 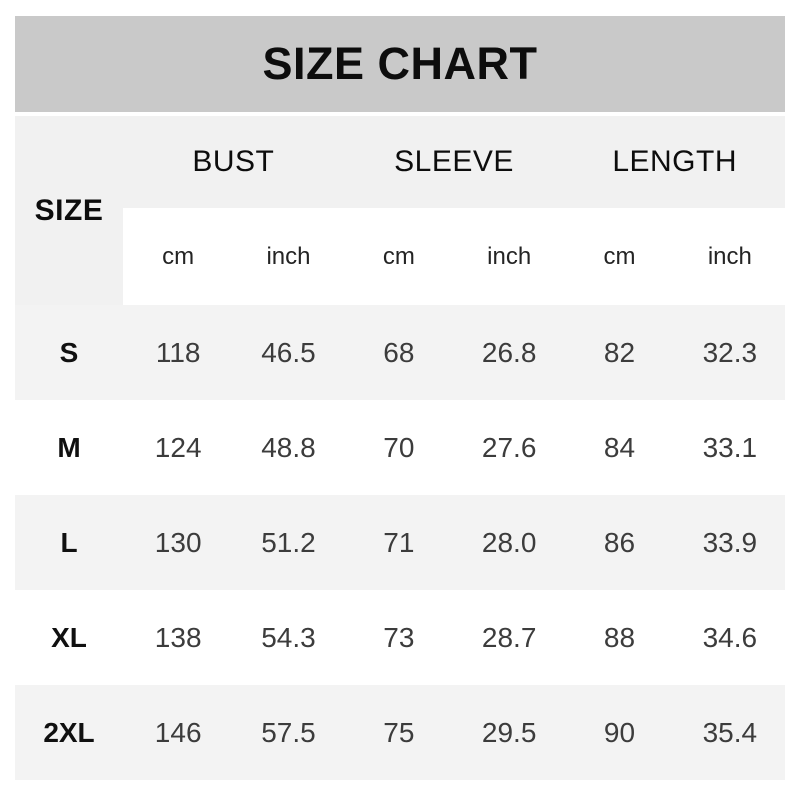 I want to click on size-value-cell: 32.3, so click(x=729, y=352).